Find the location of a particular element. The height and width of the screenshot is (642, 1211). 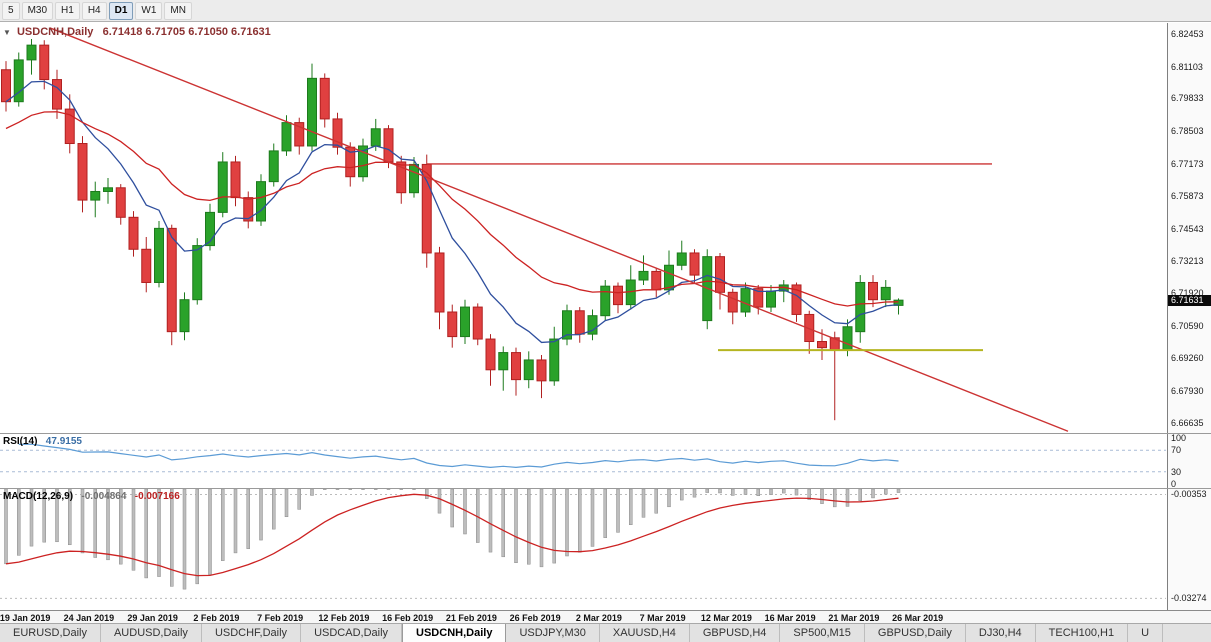

chart-tab-gbpusd-daily: GBPUSD,Daily is located at coordinates (915, 633).